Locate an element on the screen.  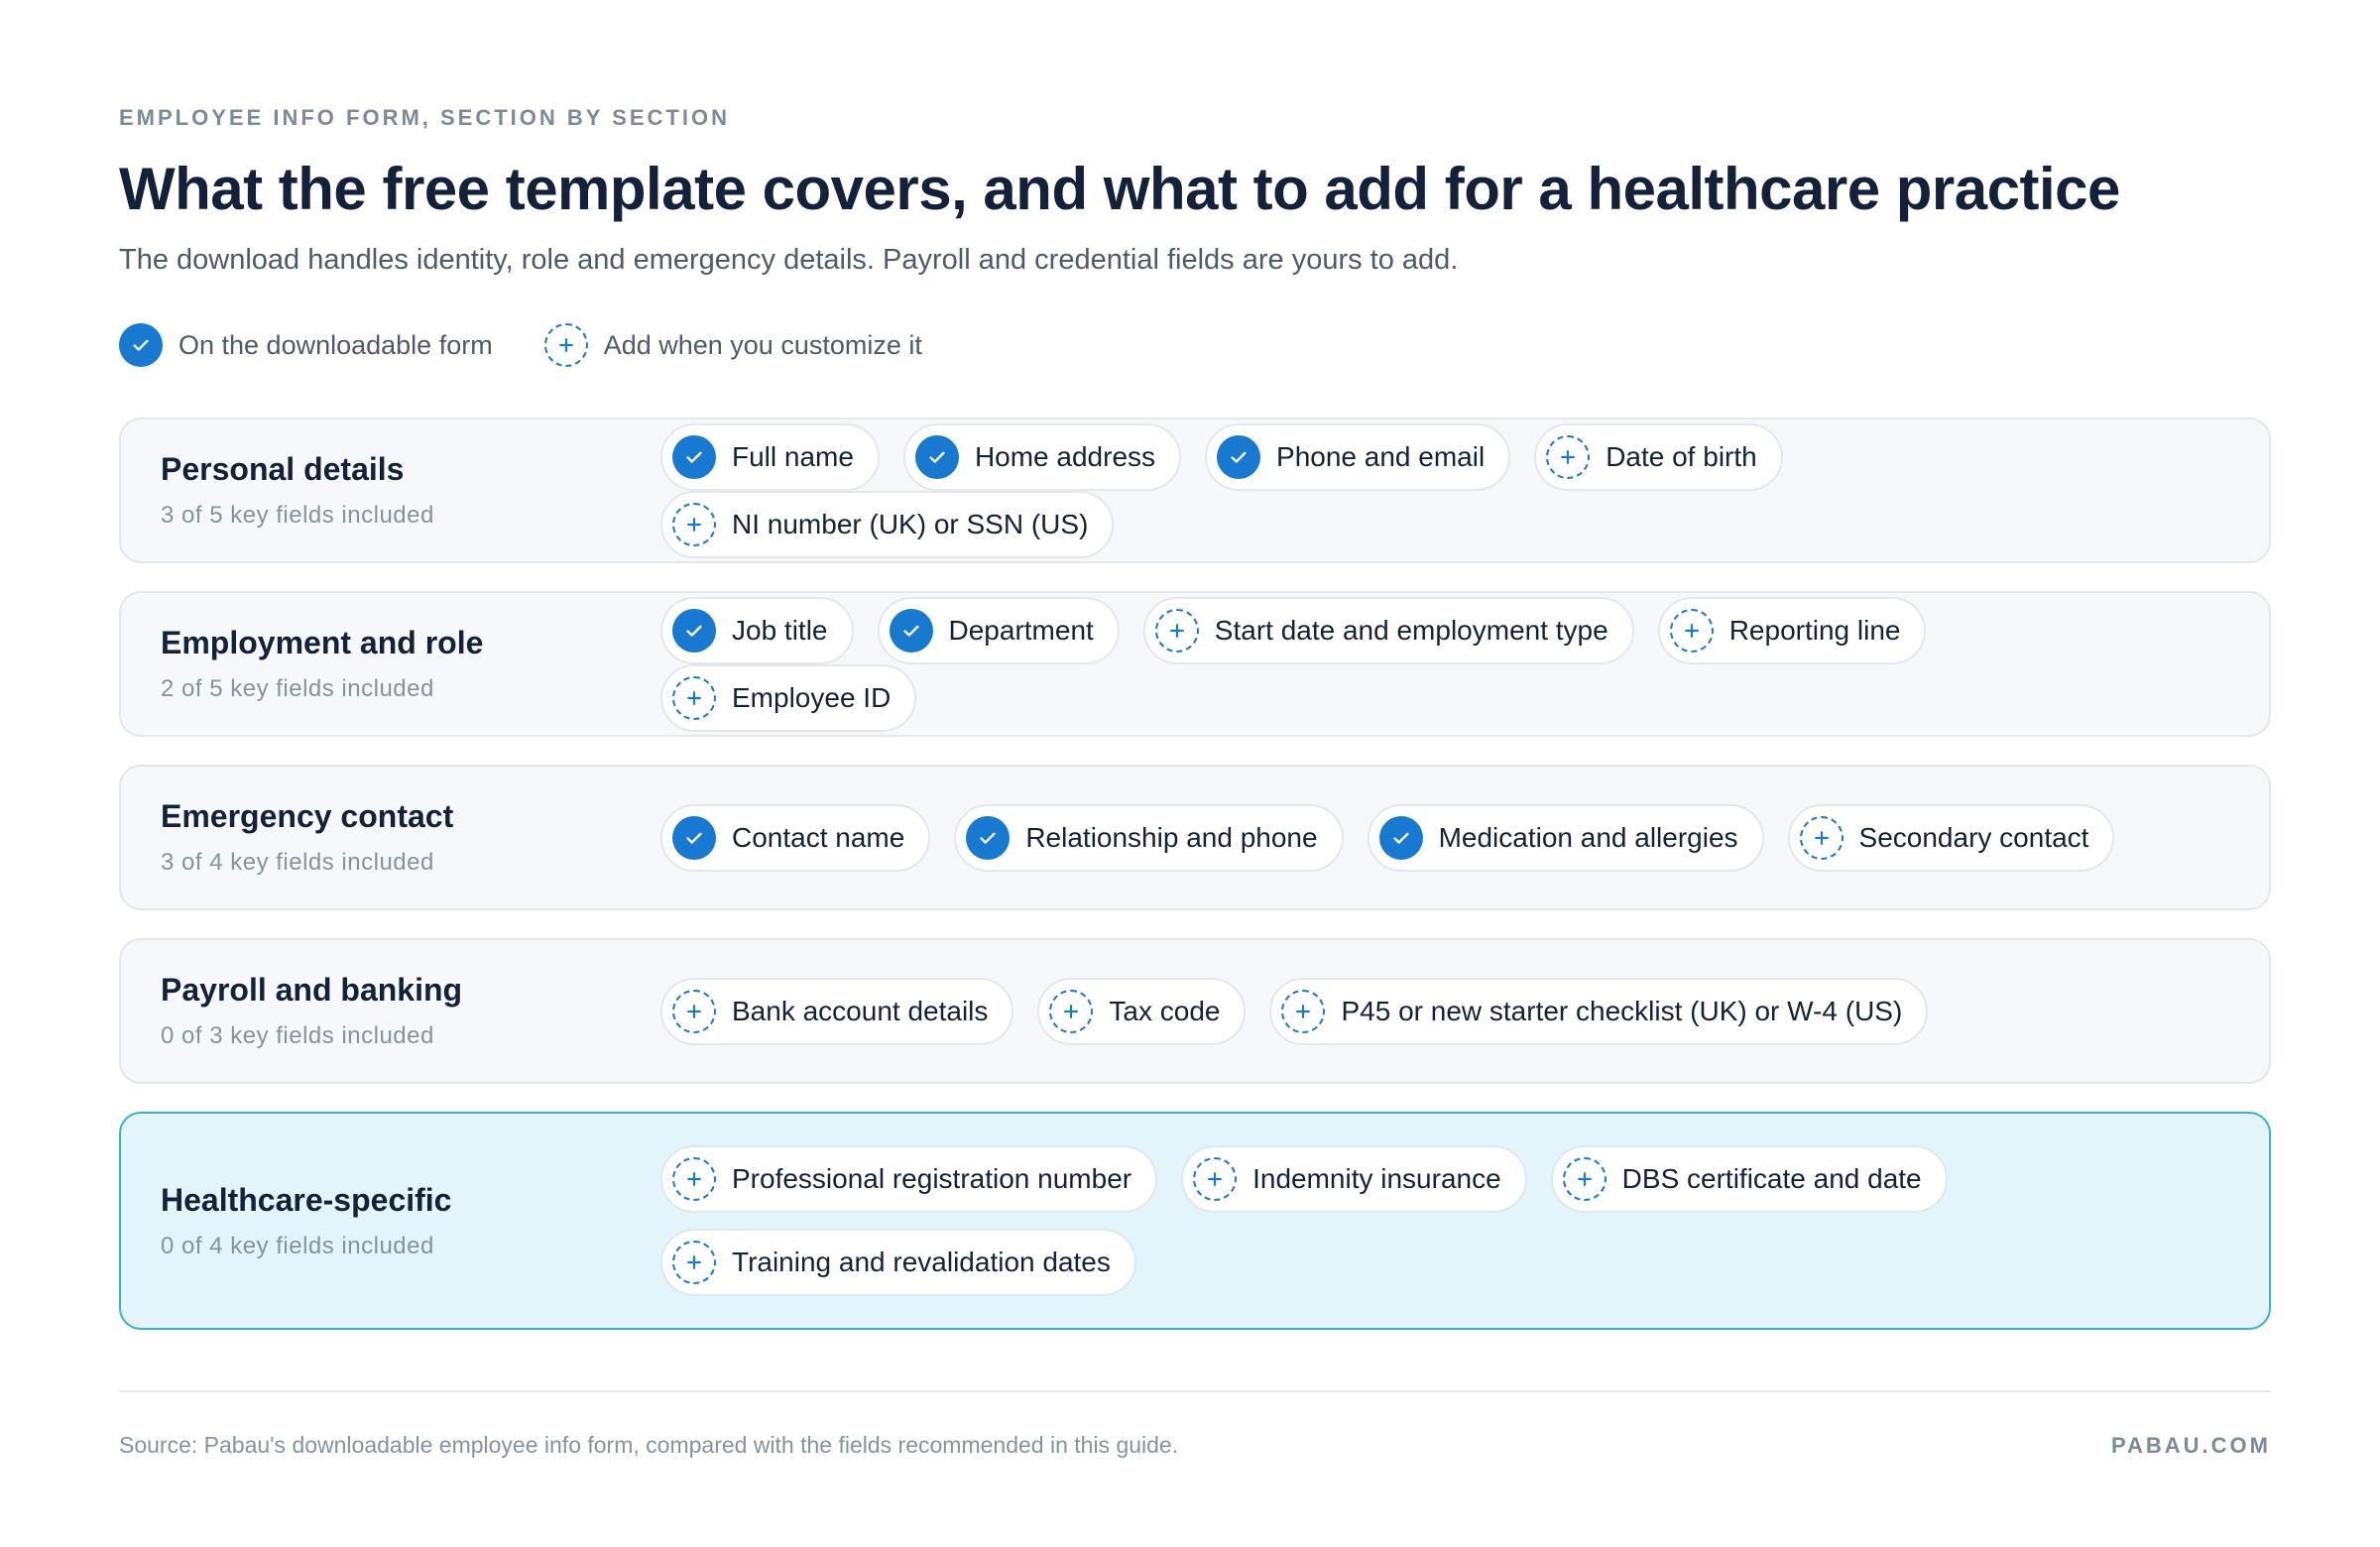
field-chip-to-add: Start date and employment type is located at coordinates (1388, 630).